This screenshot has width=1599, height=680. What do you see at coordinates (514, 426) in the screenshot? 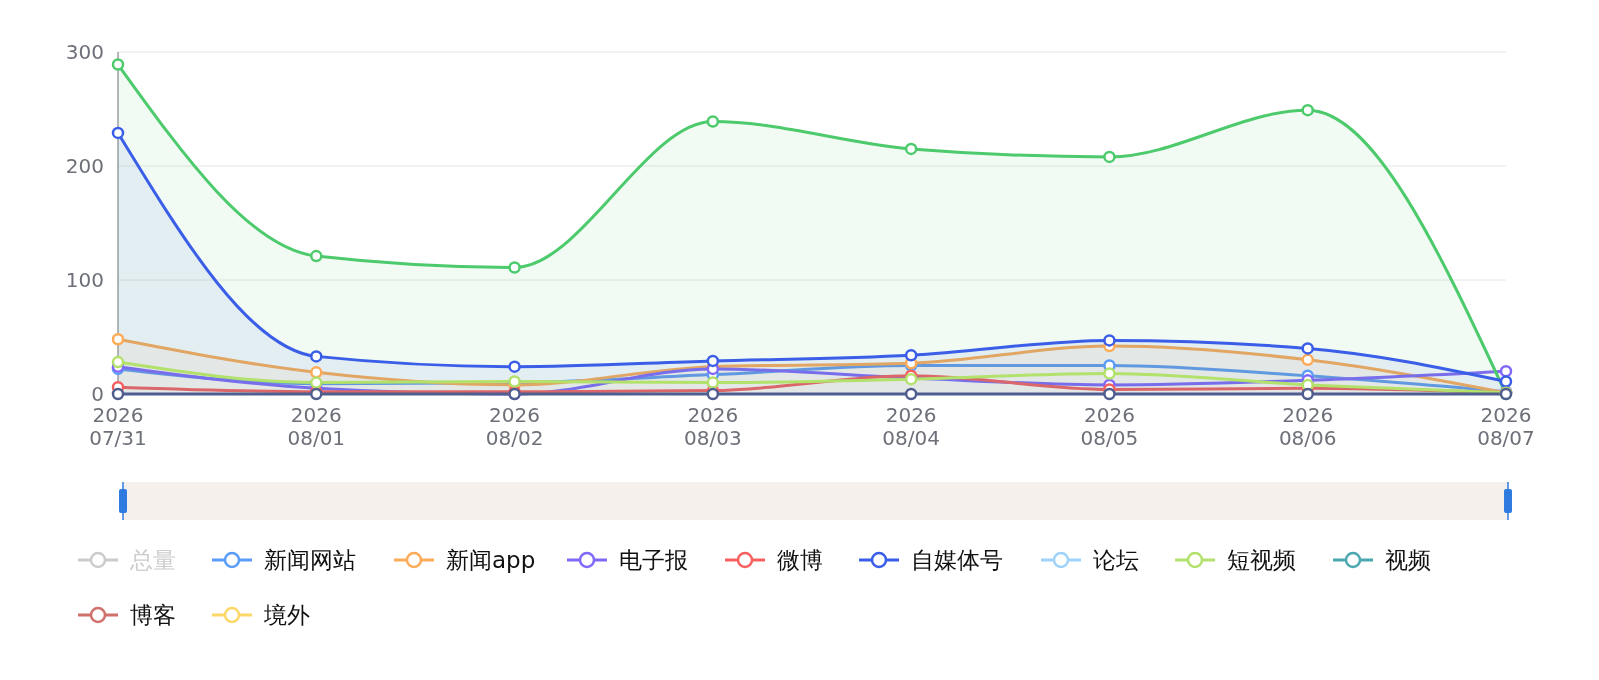
I see `x-tick-label: 2026 08/02` at bounding box center [514, 426].